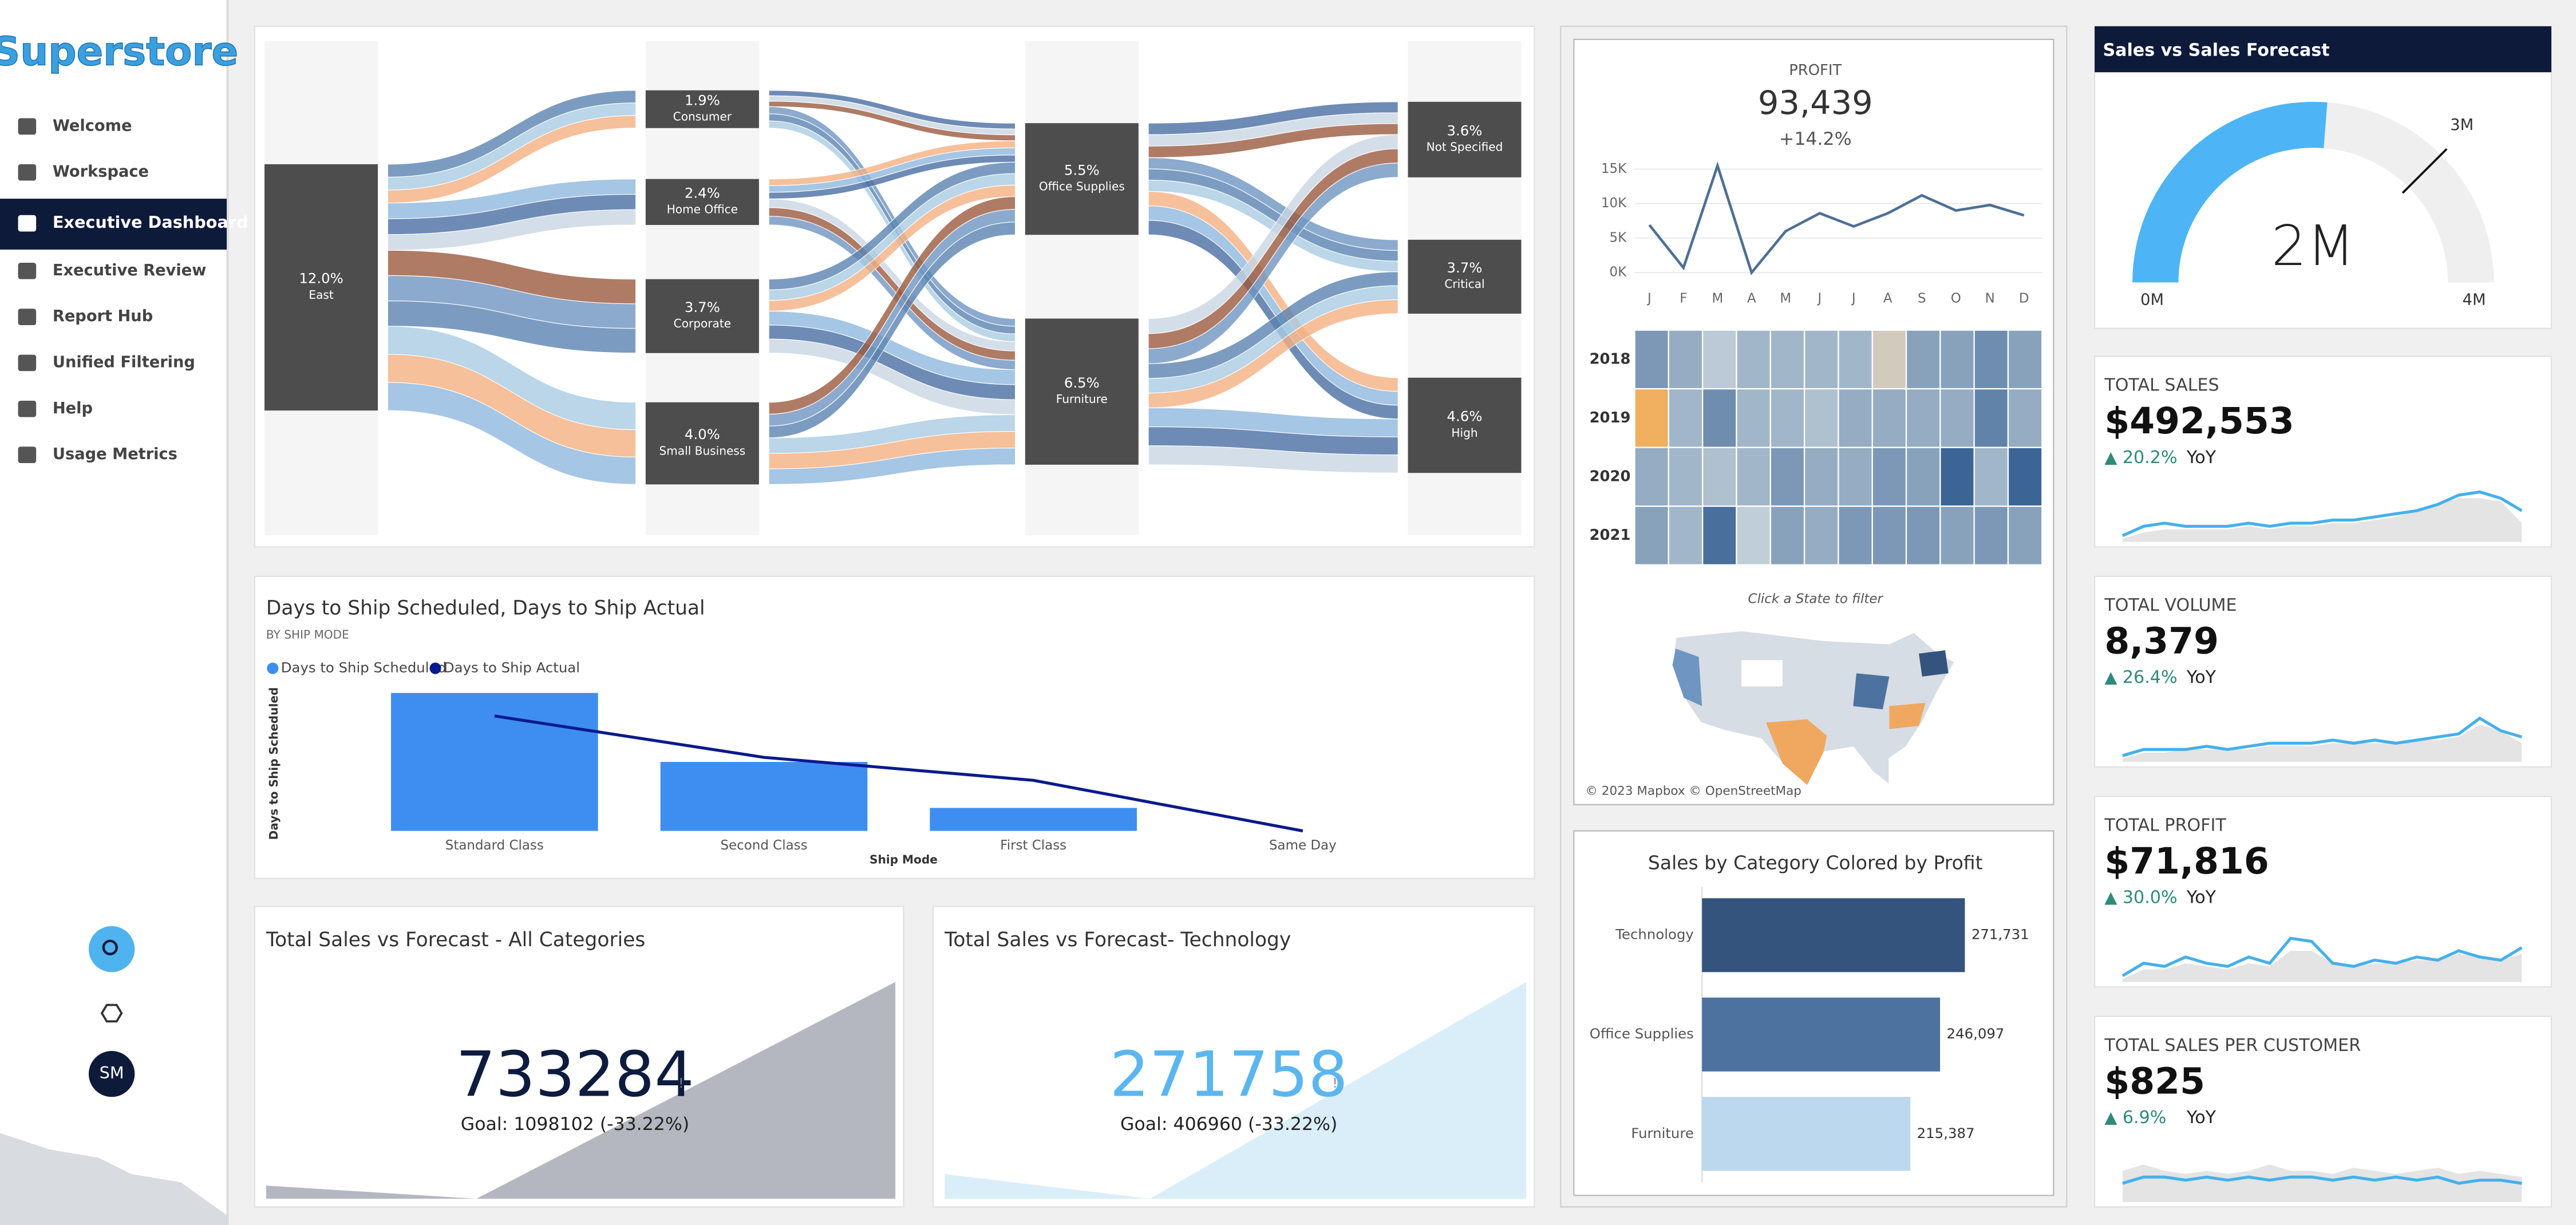  What do you see at coordinates (702, 307) in the screenshot?
I see `node-value: 3.7%` at bounding box center [702, 307].